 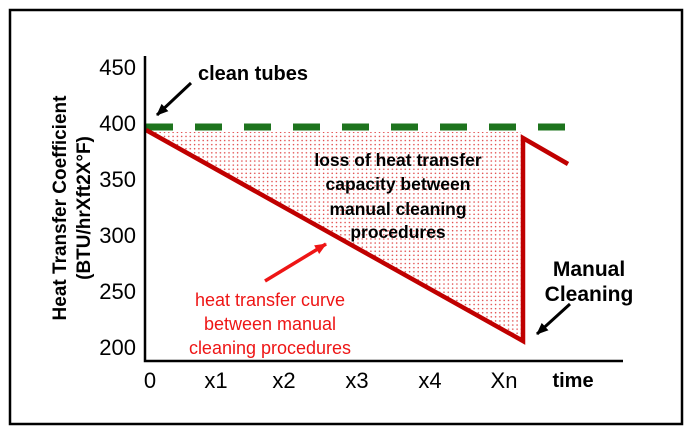 What do you see at coordinates (589, 269) in the screenshot?
I see `manual-cleaning-label-line1: Manual` at bounding box center [589, 269].